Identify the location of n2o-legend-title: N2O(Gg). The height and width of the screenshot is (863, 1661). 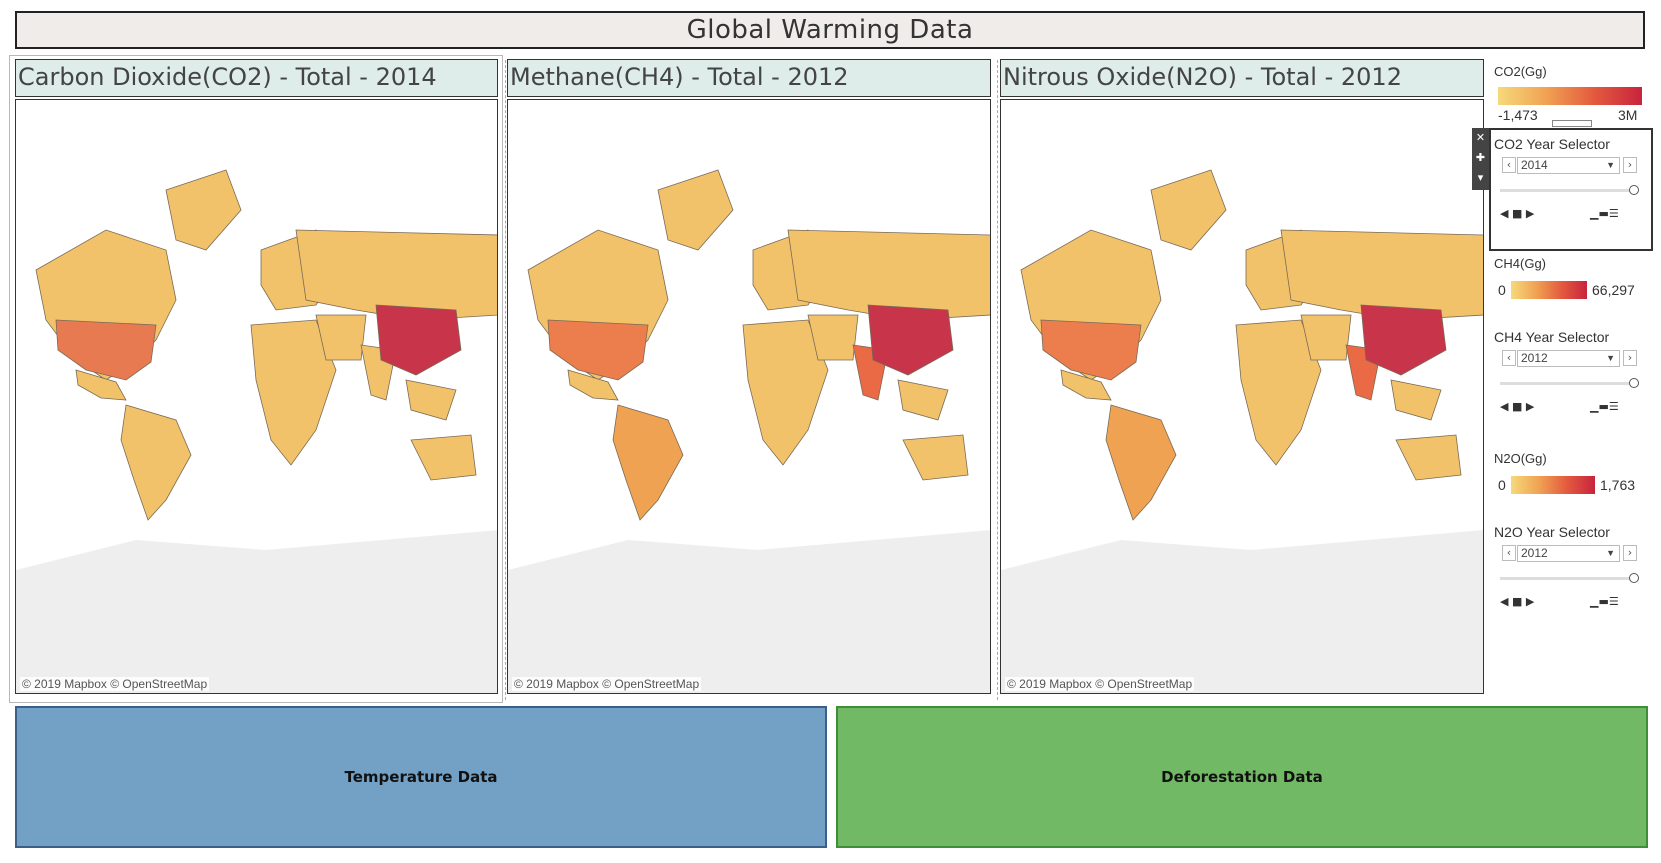
(1520, 458).